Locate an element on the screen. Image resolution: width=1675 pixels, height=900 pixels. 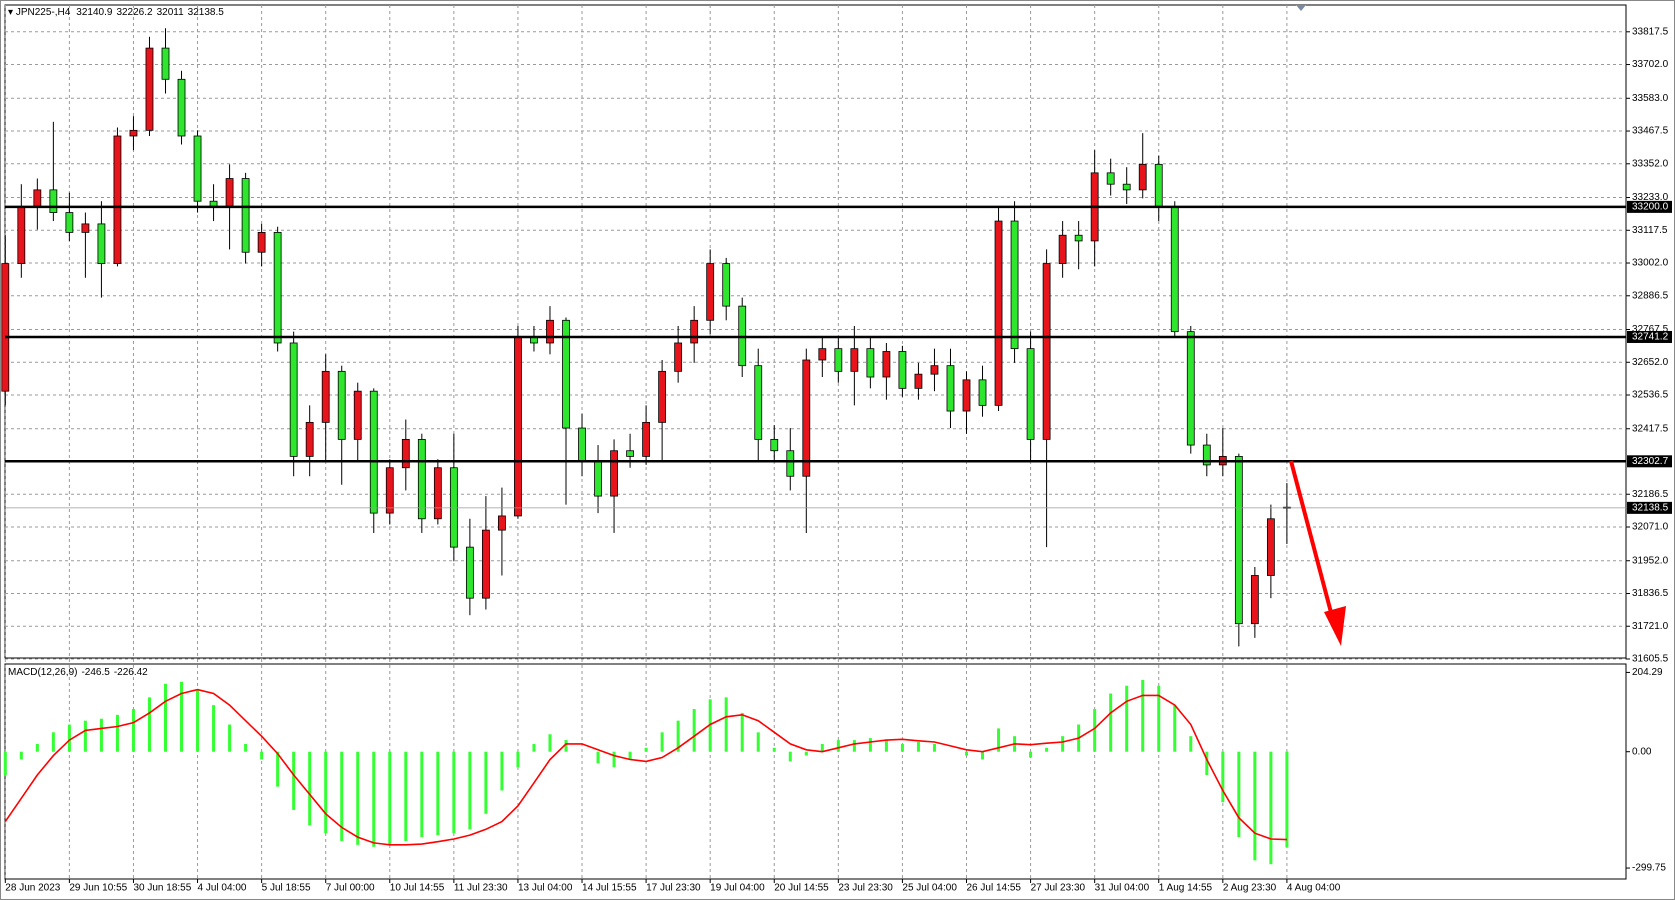
x-tick-label: 30 Jun 18:55 is located at coordinates (162, 888).